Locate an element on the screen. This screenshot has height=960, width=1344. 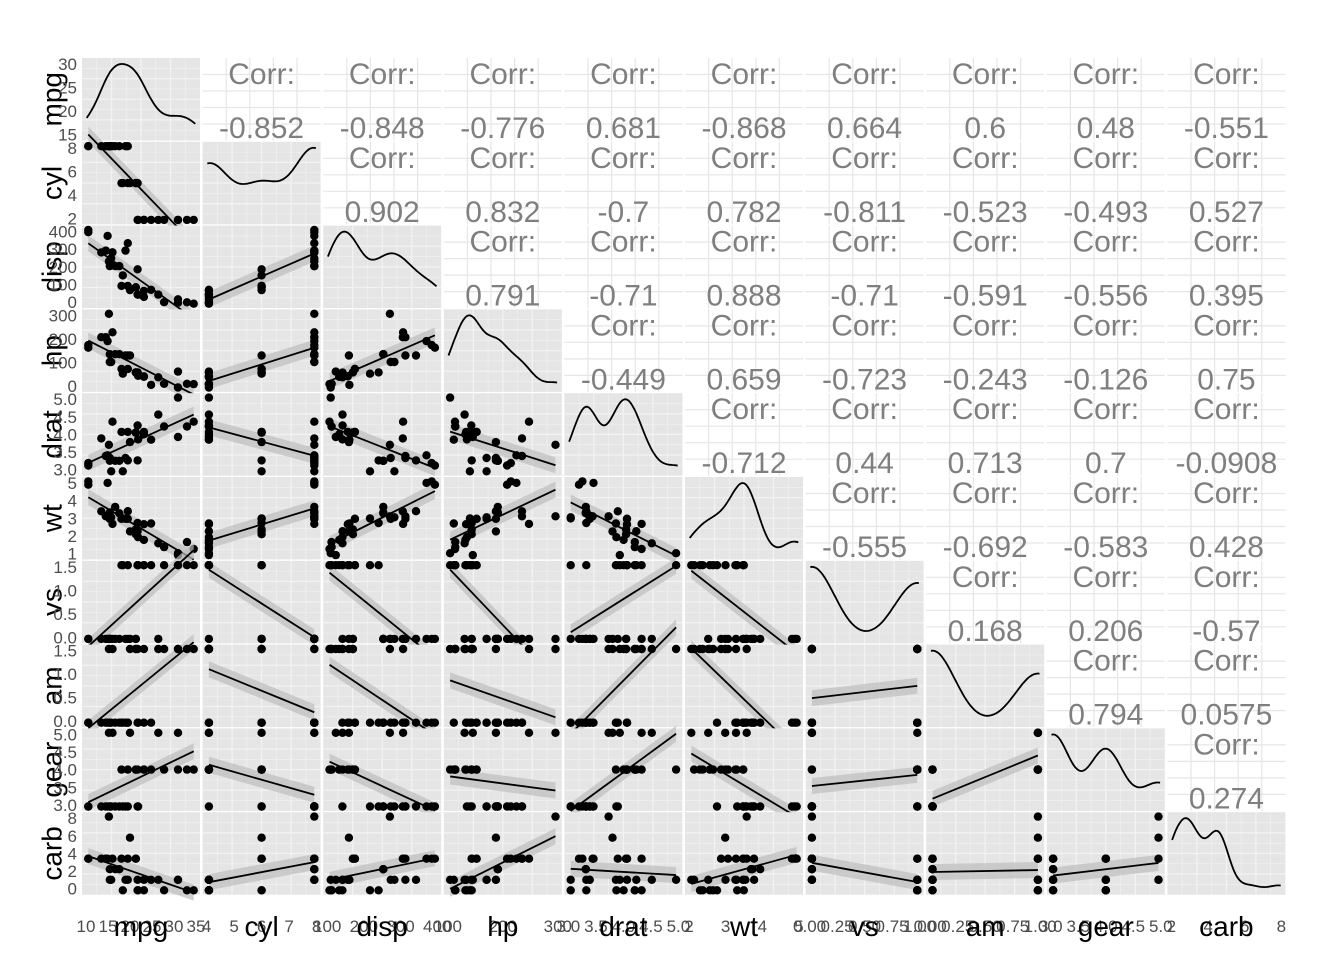
panel-carb-vs is located at coordinates (864, 853).